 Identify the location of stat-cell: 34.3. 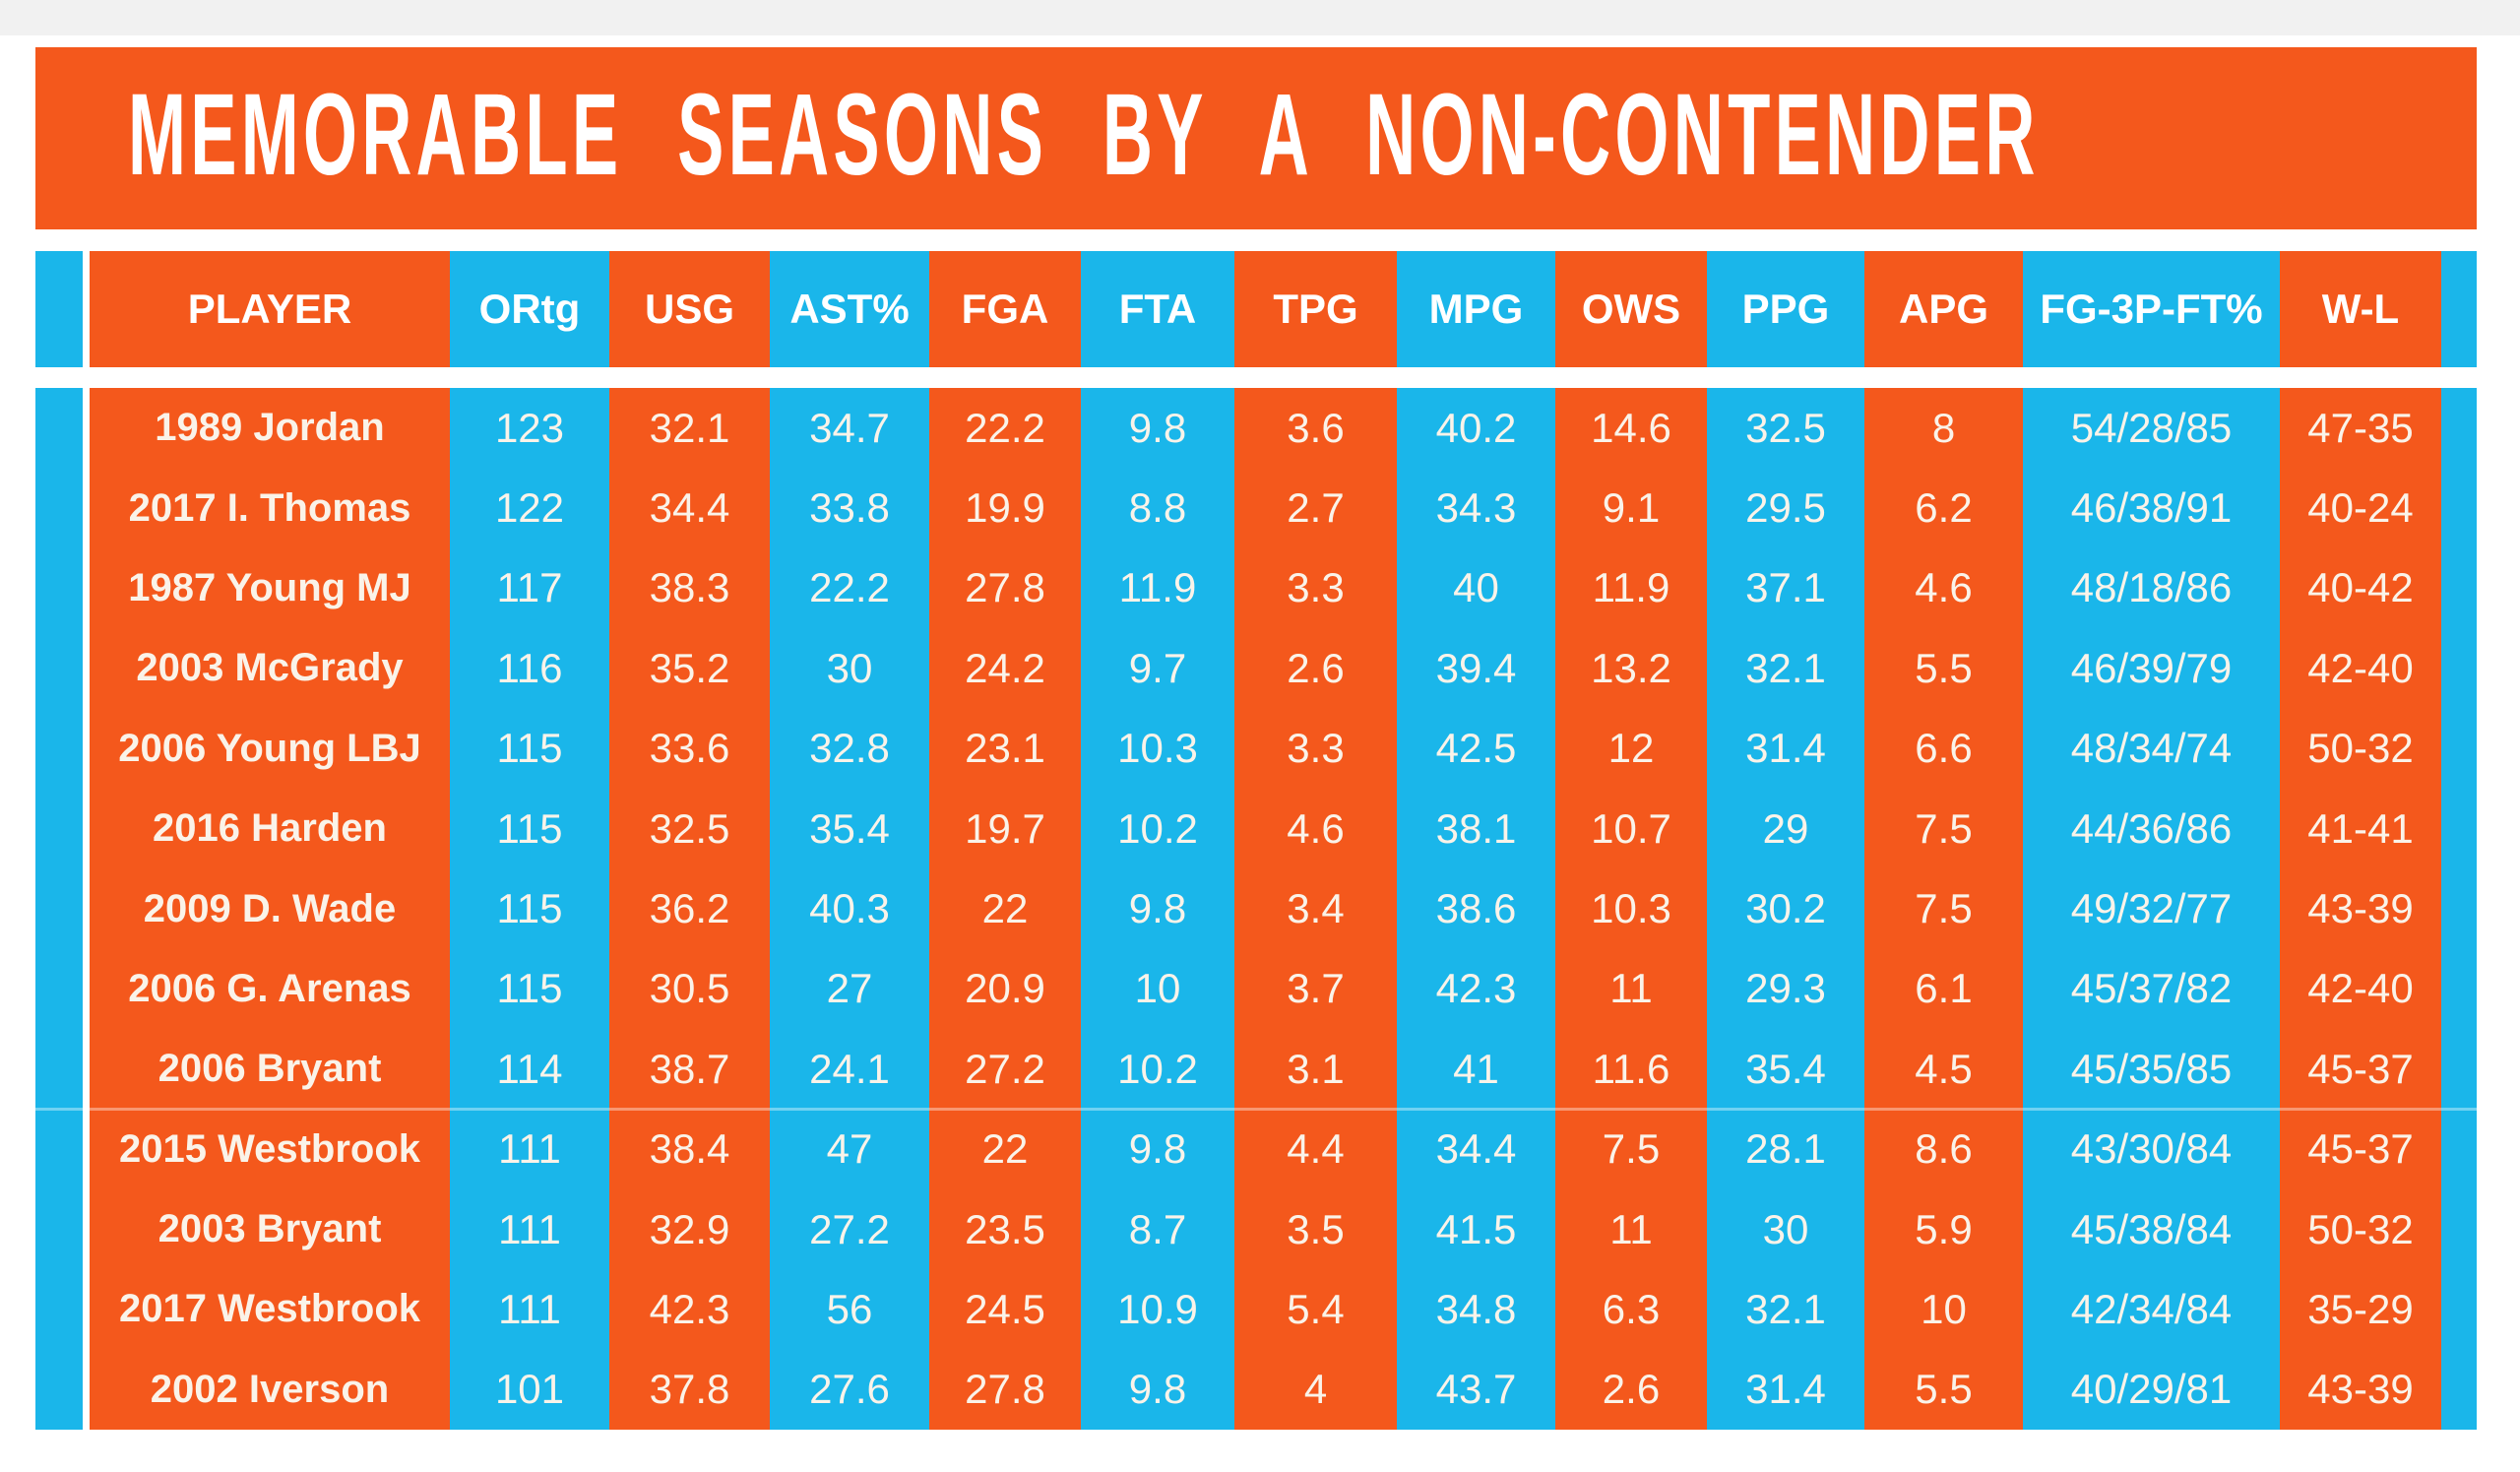
(1476, 508).